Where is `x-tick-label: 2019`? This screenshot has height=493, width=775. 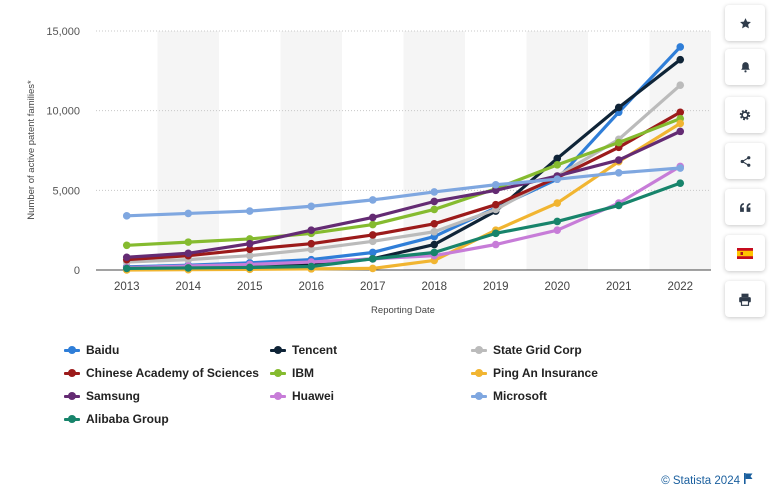
x-tick-label: 2019 is located at coordinates (496, 287).